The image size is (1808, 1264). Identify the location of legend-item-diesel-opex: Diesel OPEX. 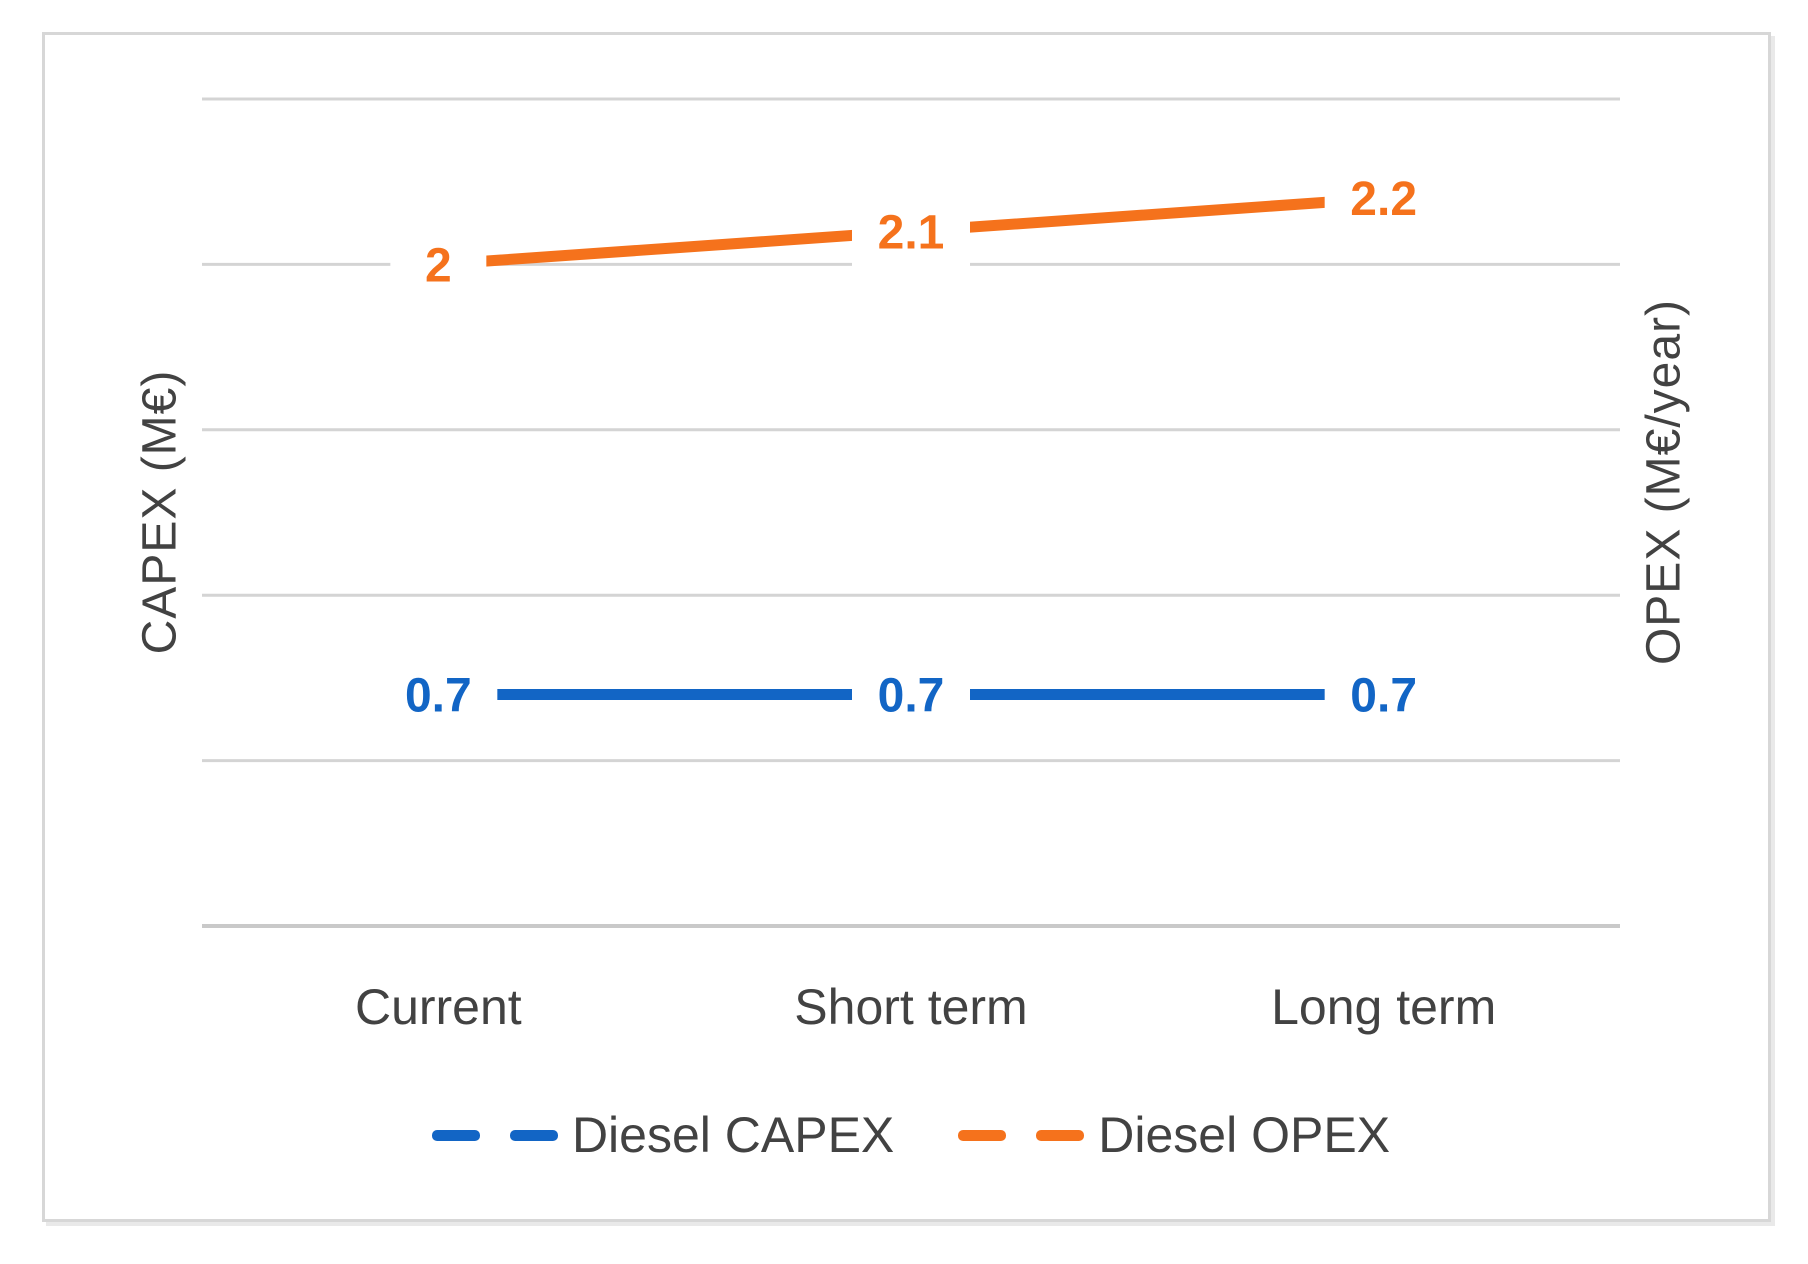
(1174, 1135).